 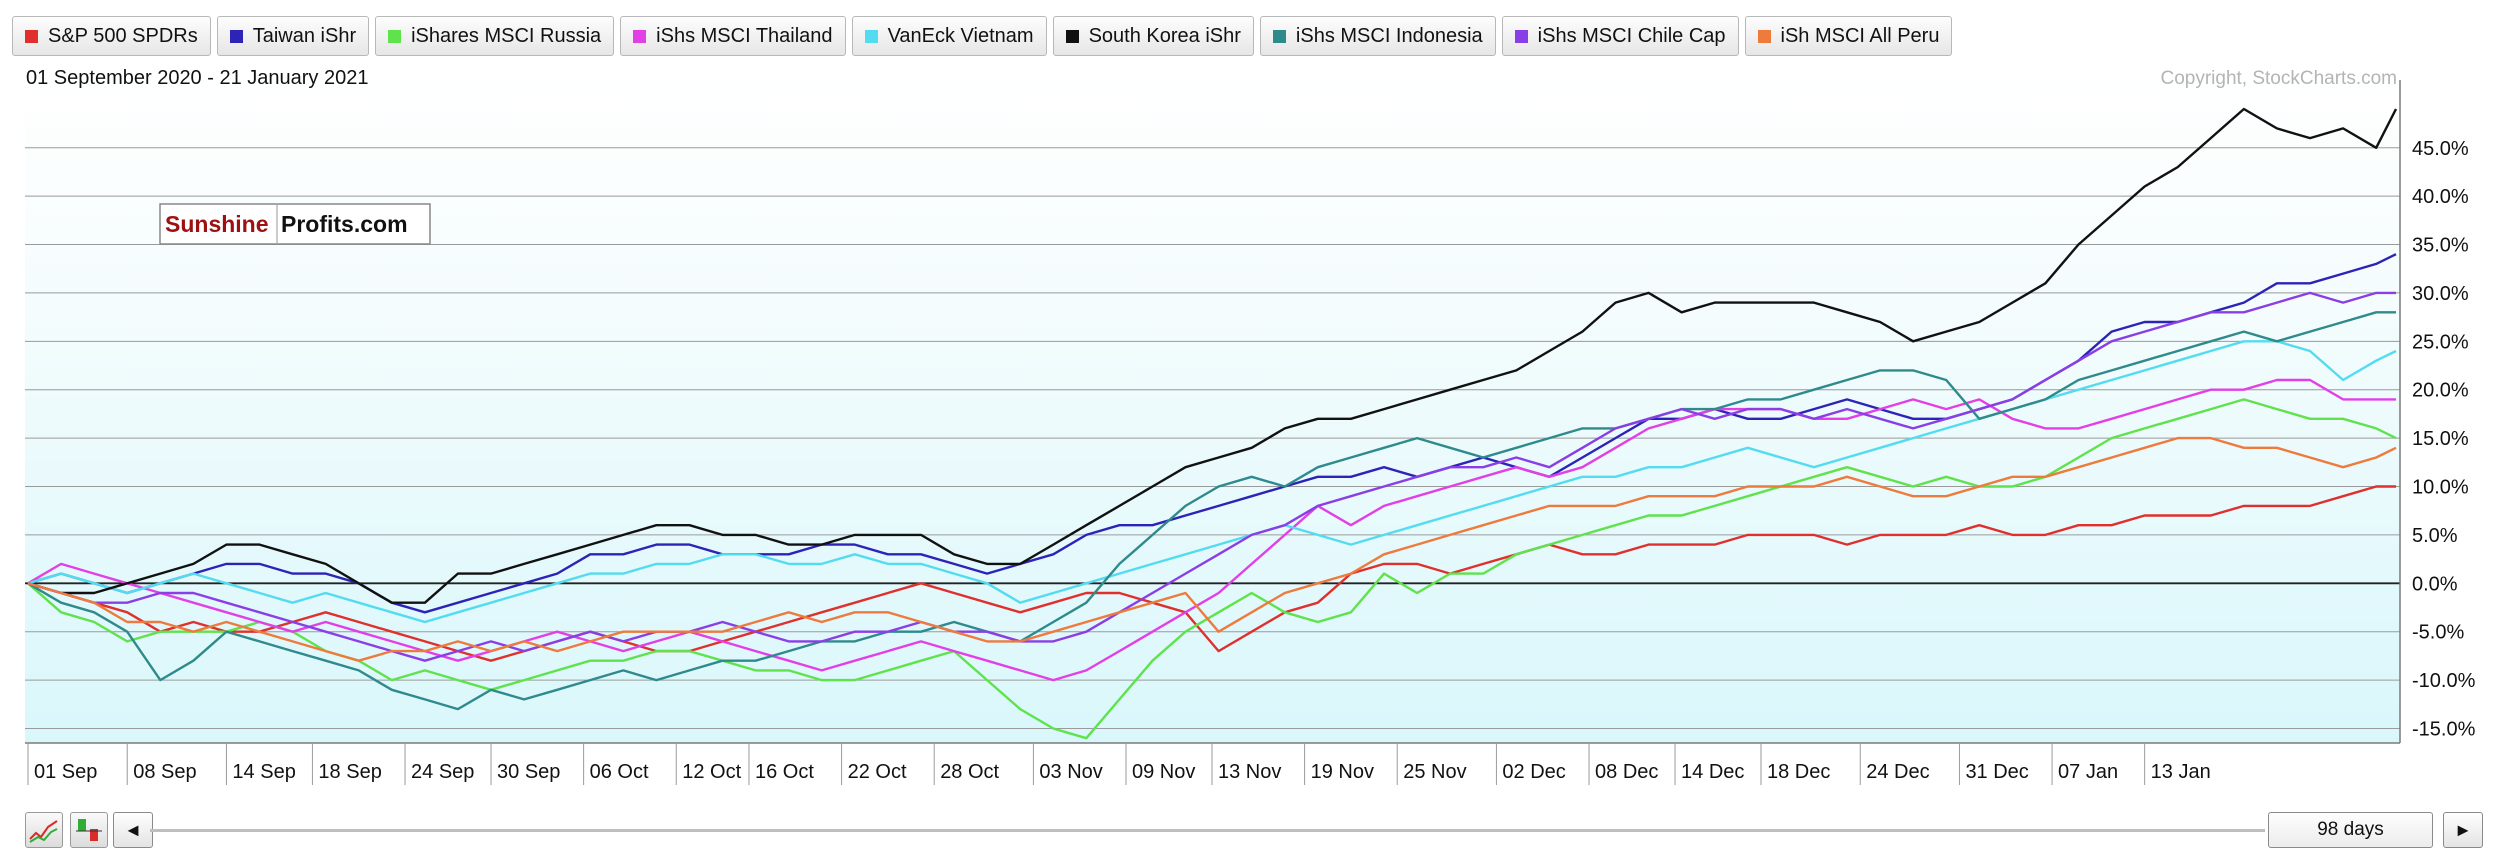 I want to click on line-chart-icon, so click(x=43, y=831).